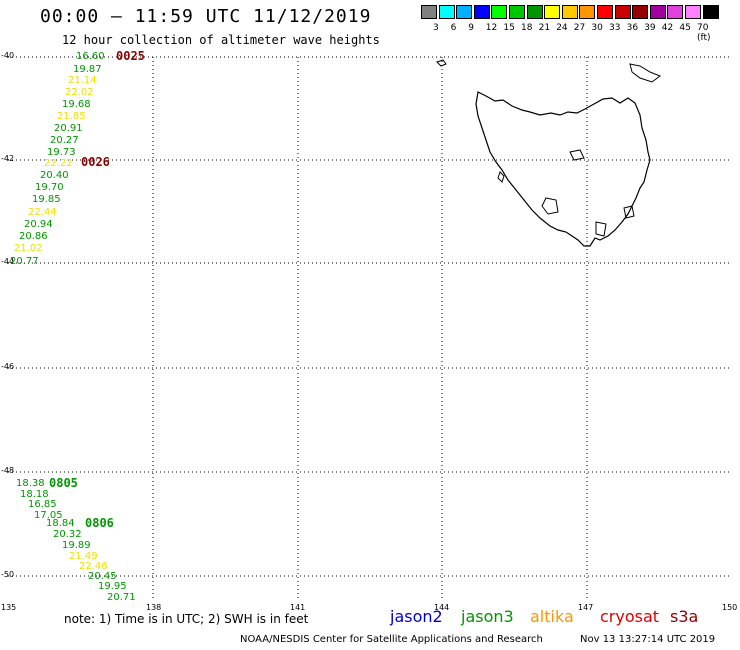 This screenshot has height=650, width=740. Describe the element at coordinates (87, 69) in the screenshot. I see `wave-height-value: 19.87` at that location.